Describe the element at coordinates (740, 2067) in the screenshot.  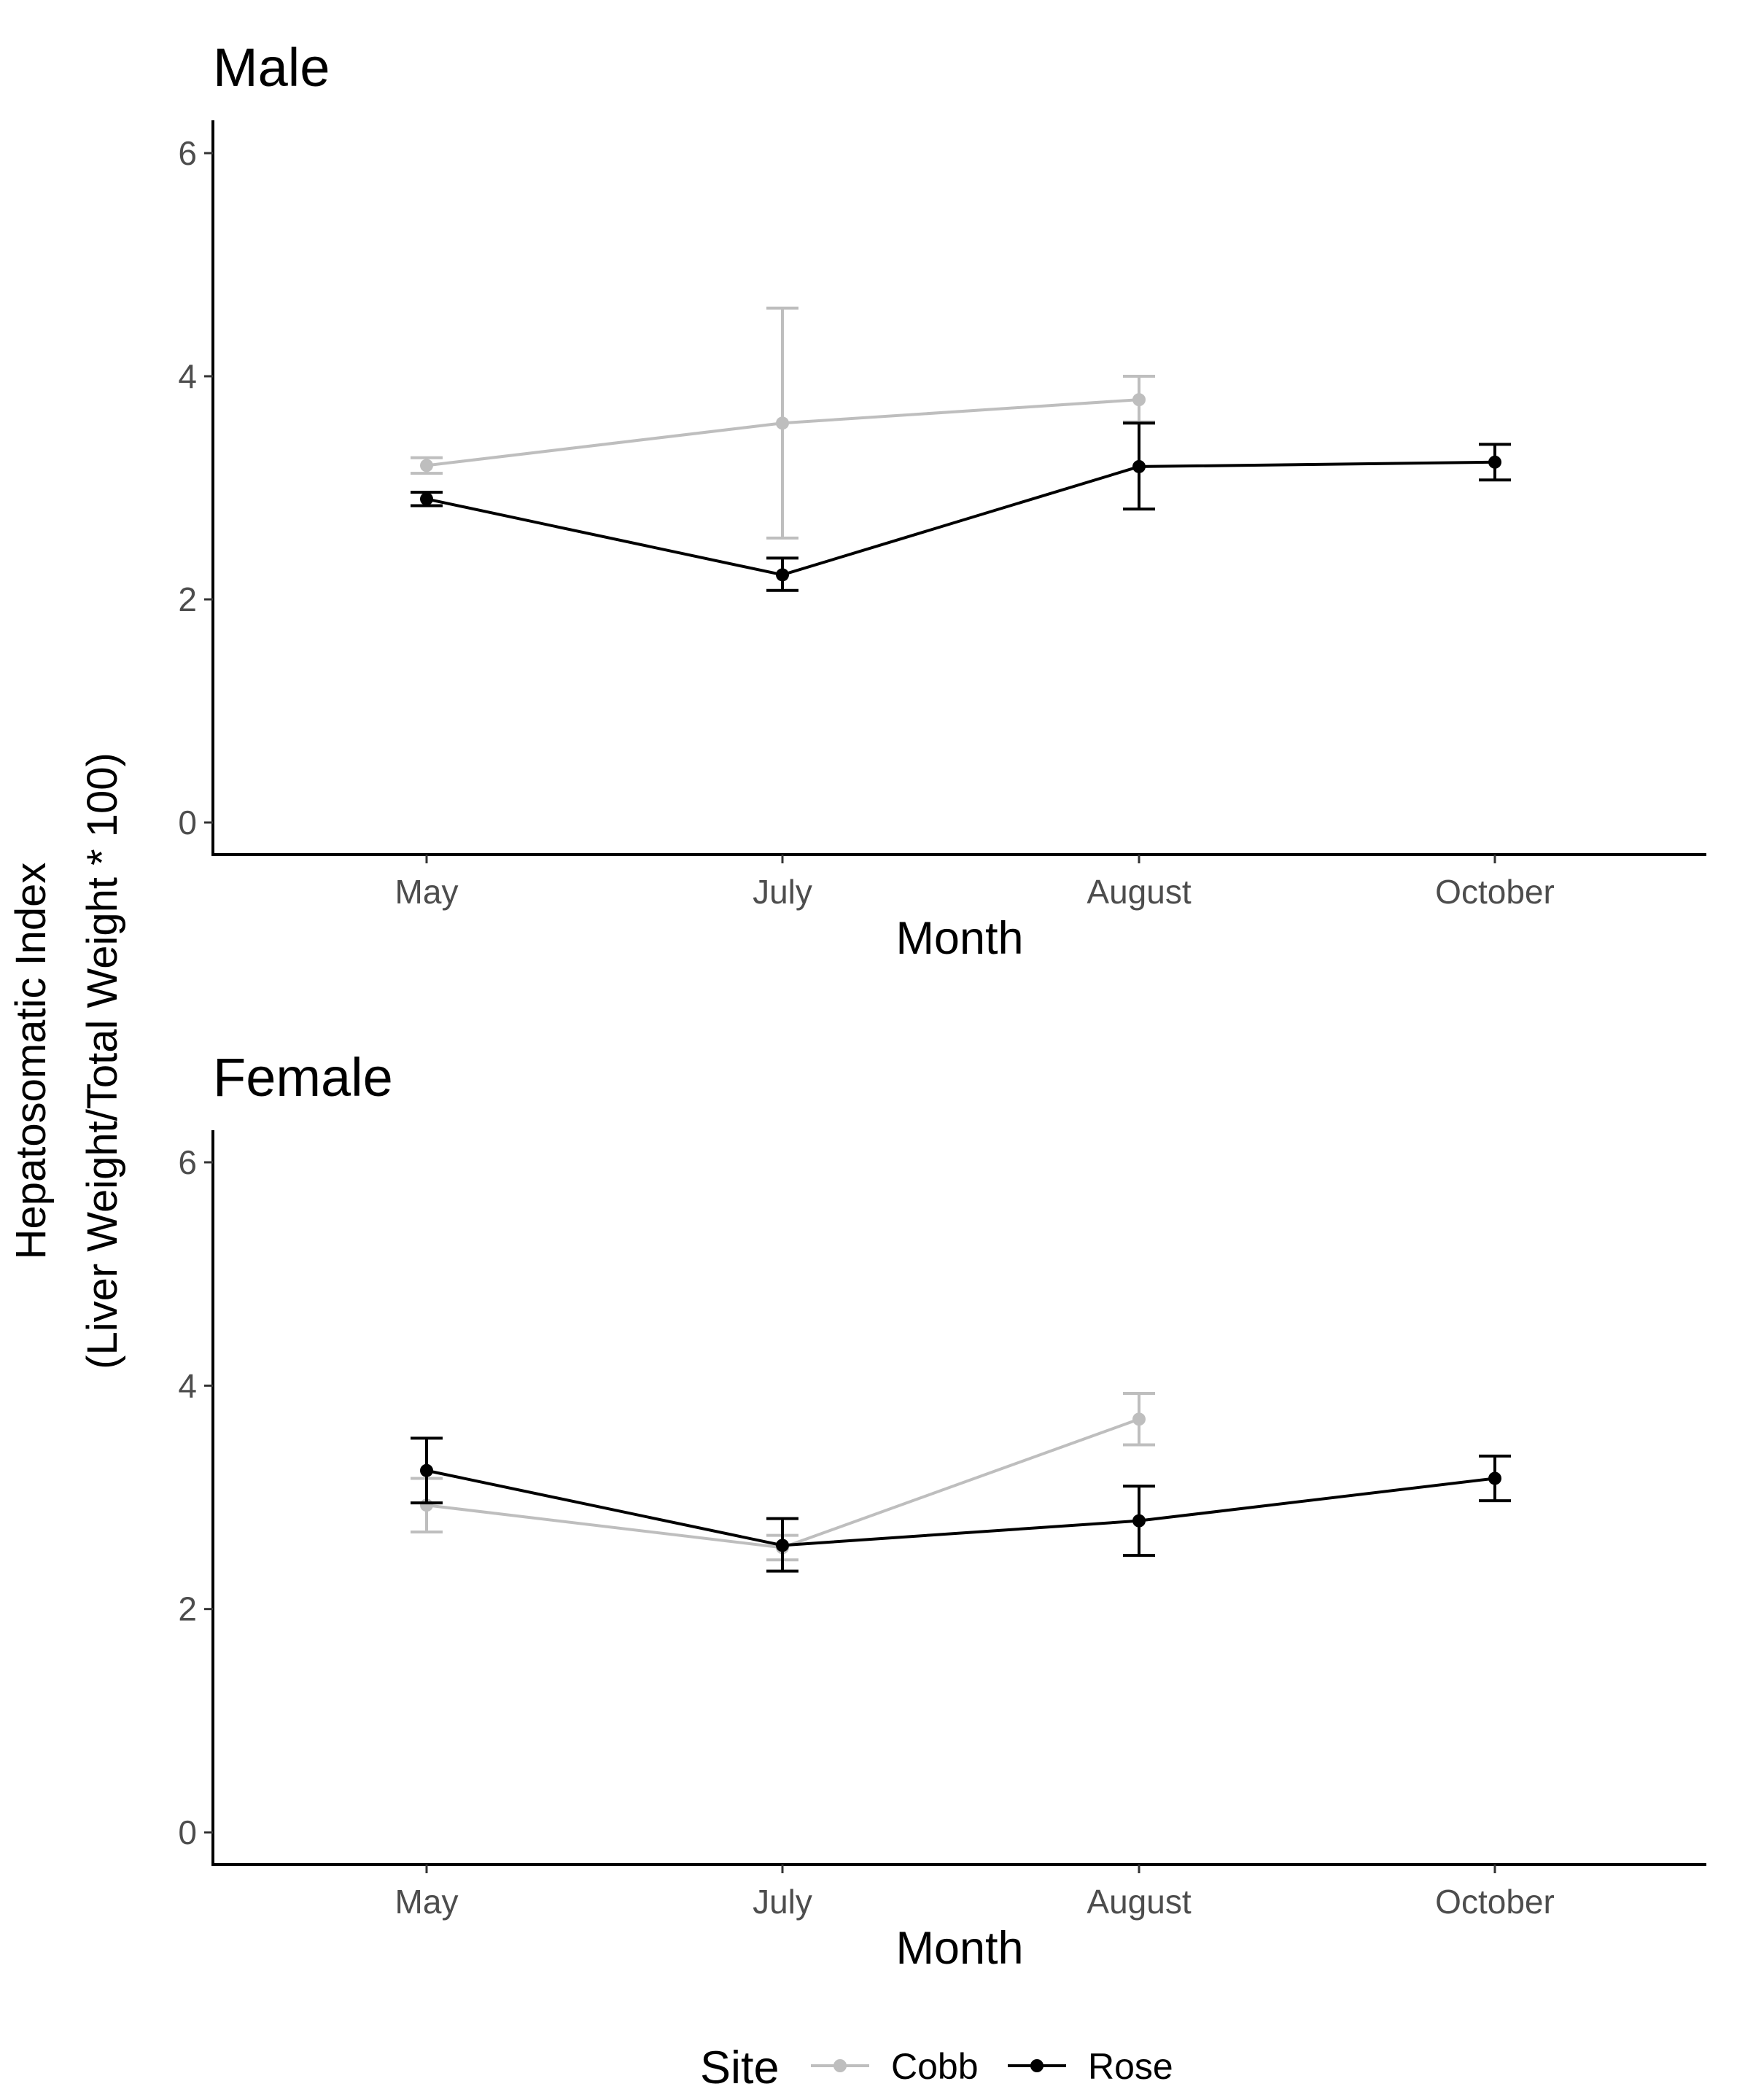
I see `legend-title: Site` at that location.